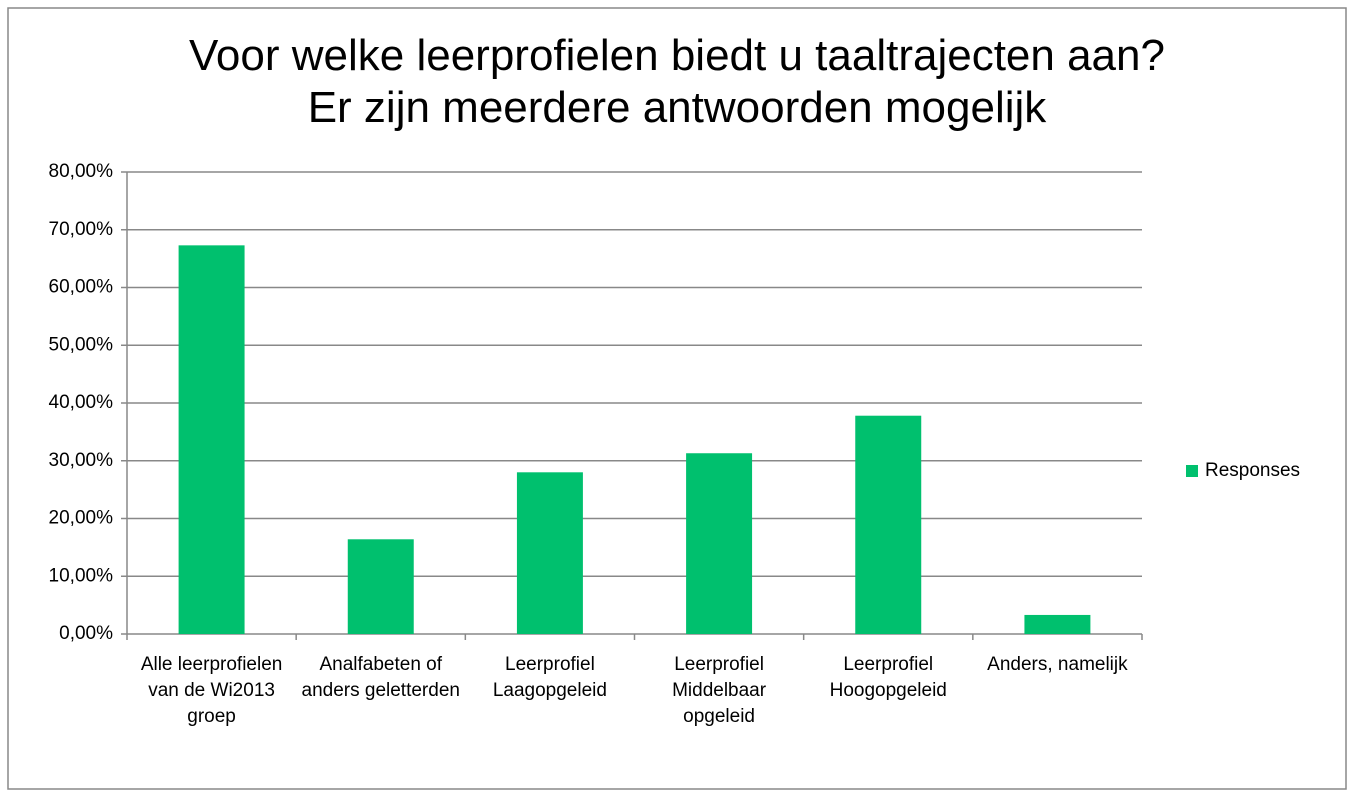 This screenshot has height=792, width=1352. What do you see at coordinates (1252, 470) in the screenshot?
I see `legend-label: Responses` at bounding box center [1252, 470].